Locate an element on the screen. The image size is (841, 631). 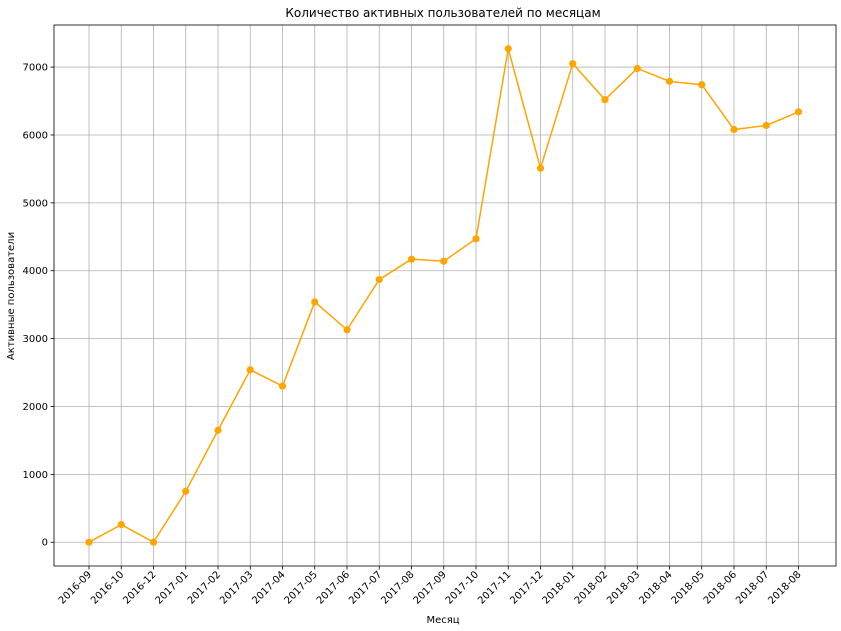
y-tick-label: 5000 is located at coordinates (35, 203).